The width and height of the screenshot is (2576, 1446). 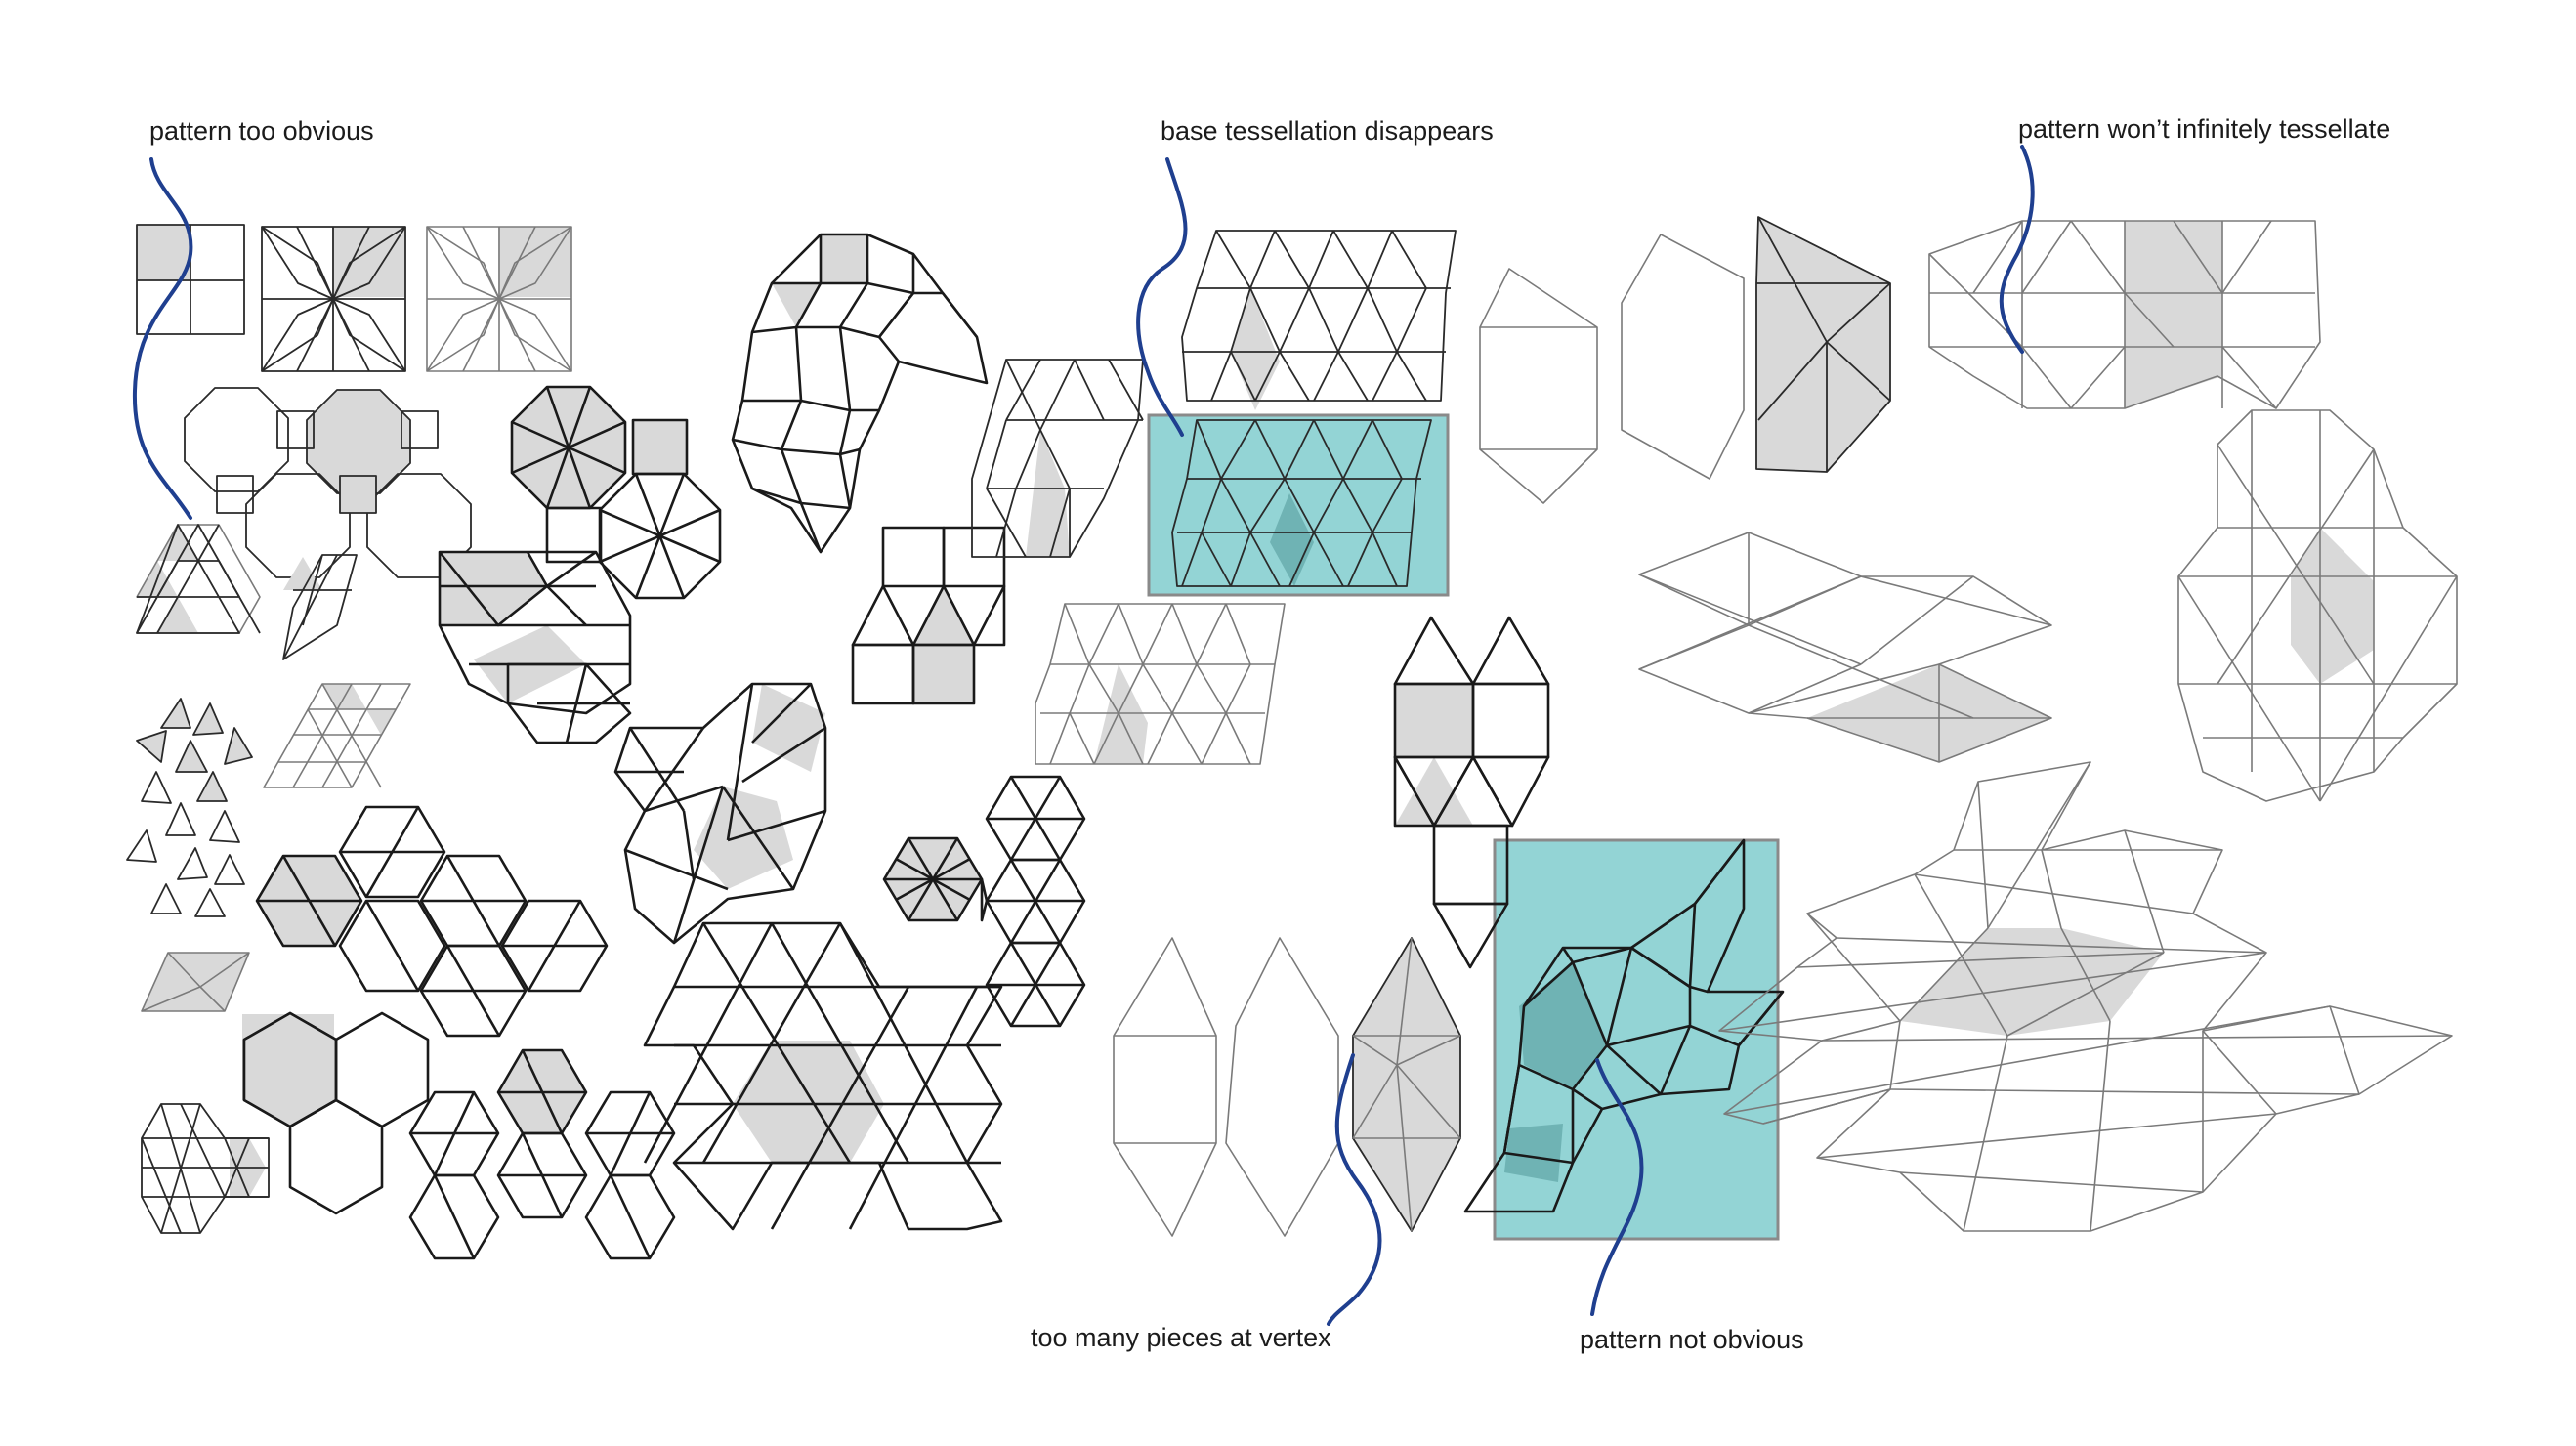 What do you see at coordinates (1624, 1025) in the screenshot?
I see `highlighted-radial-sketch` at bounding box center [1624, 1025].